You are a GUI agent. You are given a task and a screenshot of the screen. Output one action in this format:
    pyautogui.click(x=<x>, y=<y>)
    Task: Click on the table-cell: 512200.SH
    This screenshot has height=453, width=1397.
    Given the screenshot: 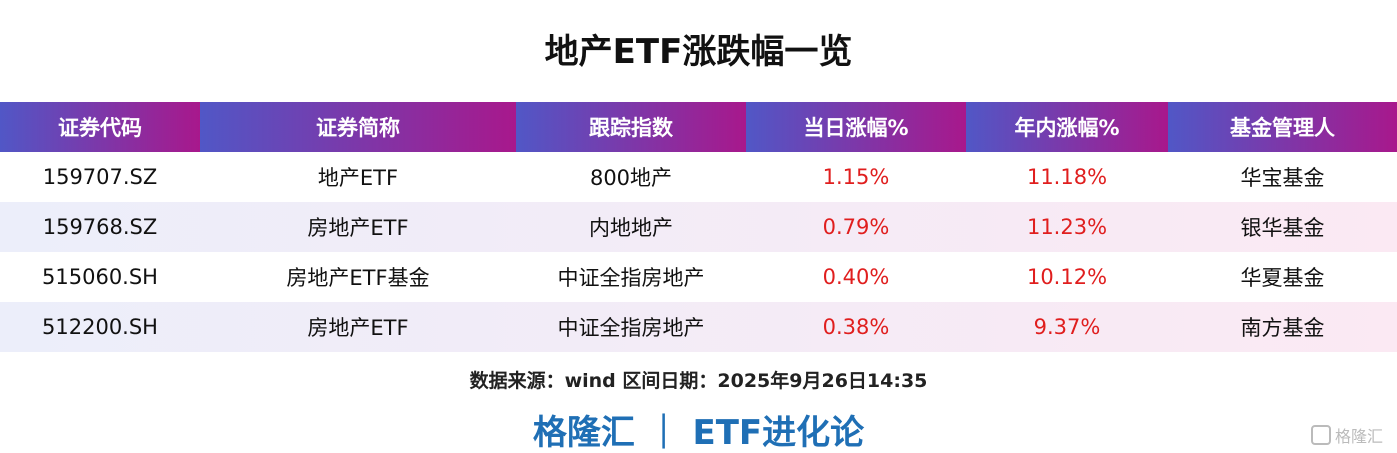 What is the action you would take?
    pyautogui.click(x=100, y=327)
    